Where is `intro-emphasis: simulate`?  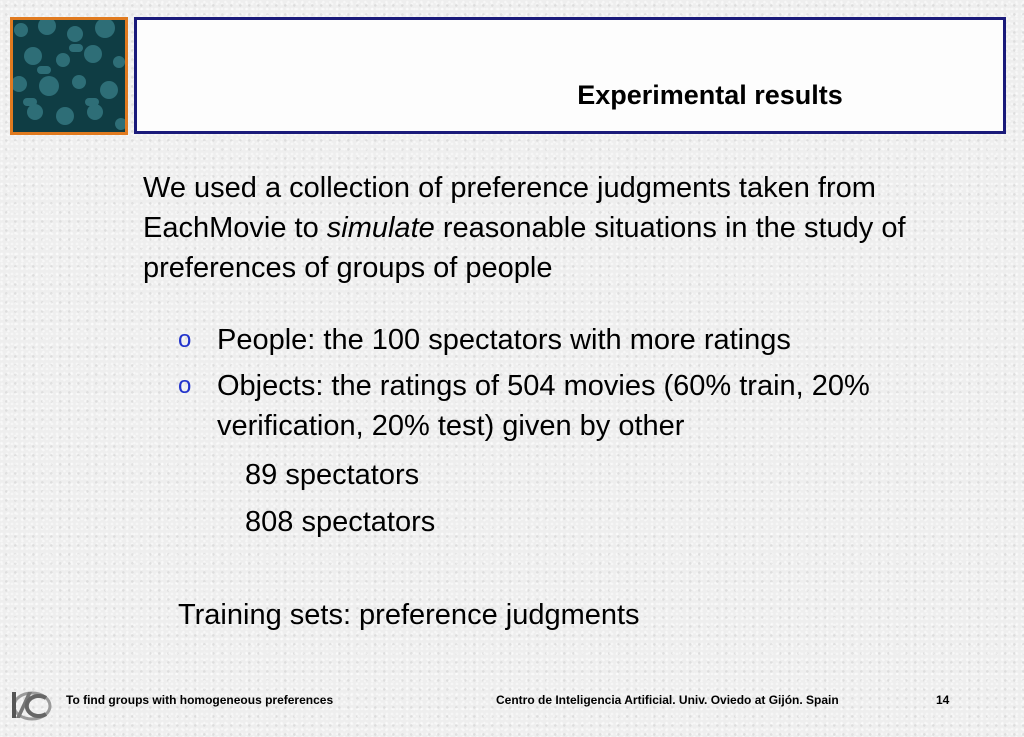 intro-emphasis: simulate is located at coordinates (380, 228).